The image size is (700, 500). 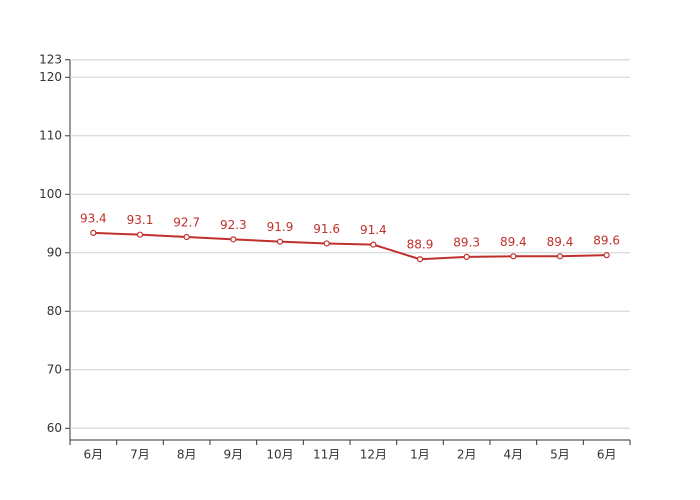 I want to click on x-tick-label: 12月, so click(x=373, y=455).